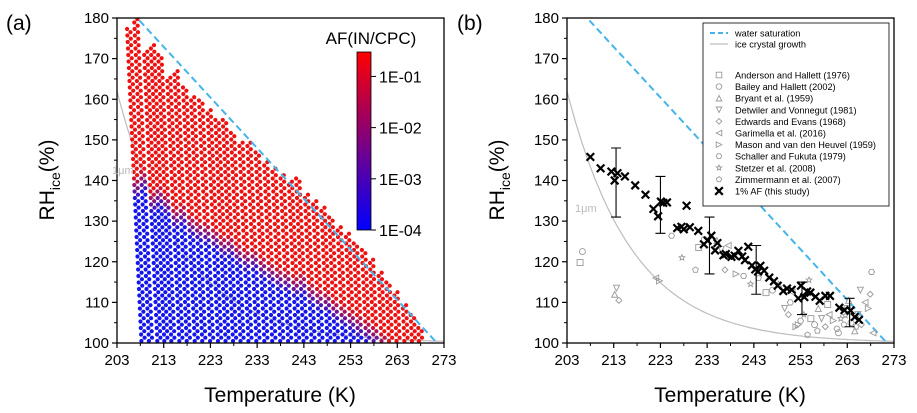  What do you see at coordinates (847, 360) in the screenshot?
I see `panel-b-xtick-label: 263` at bounding box center [847, 360].